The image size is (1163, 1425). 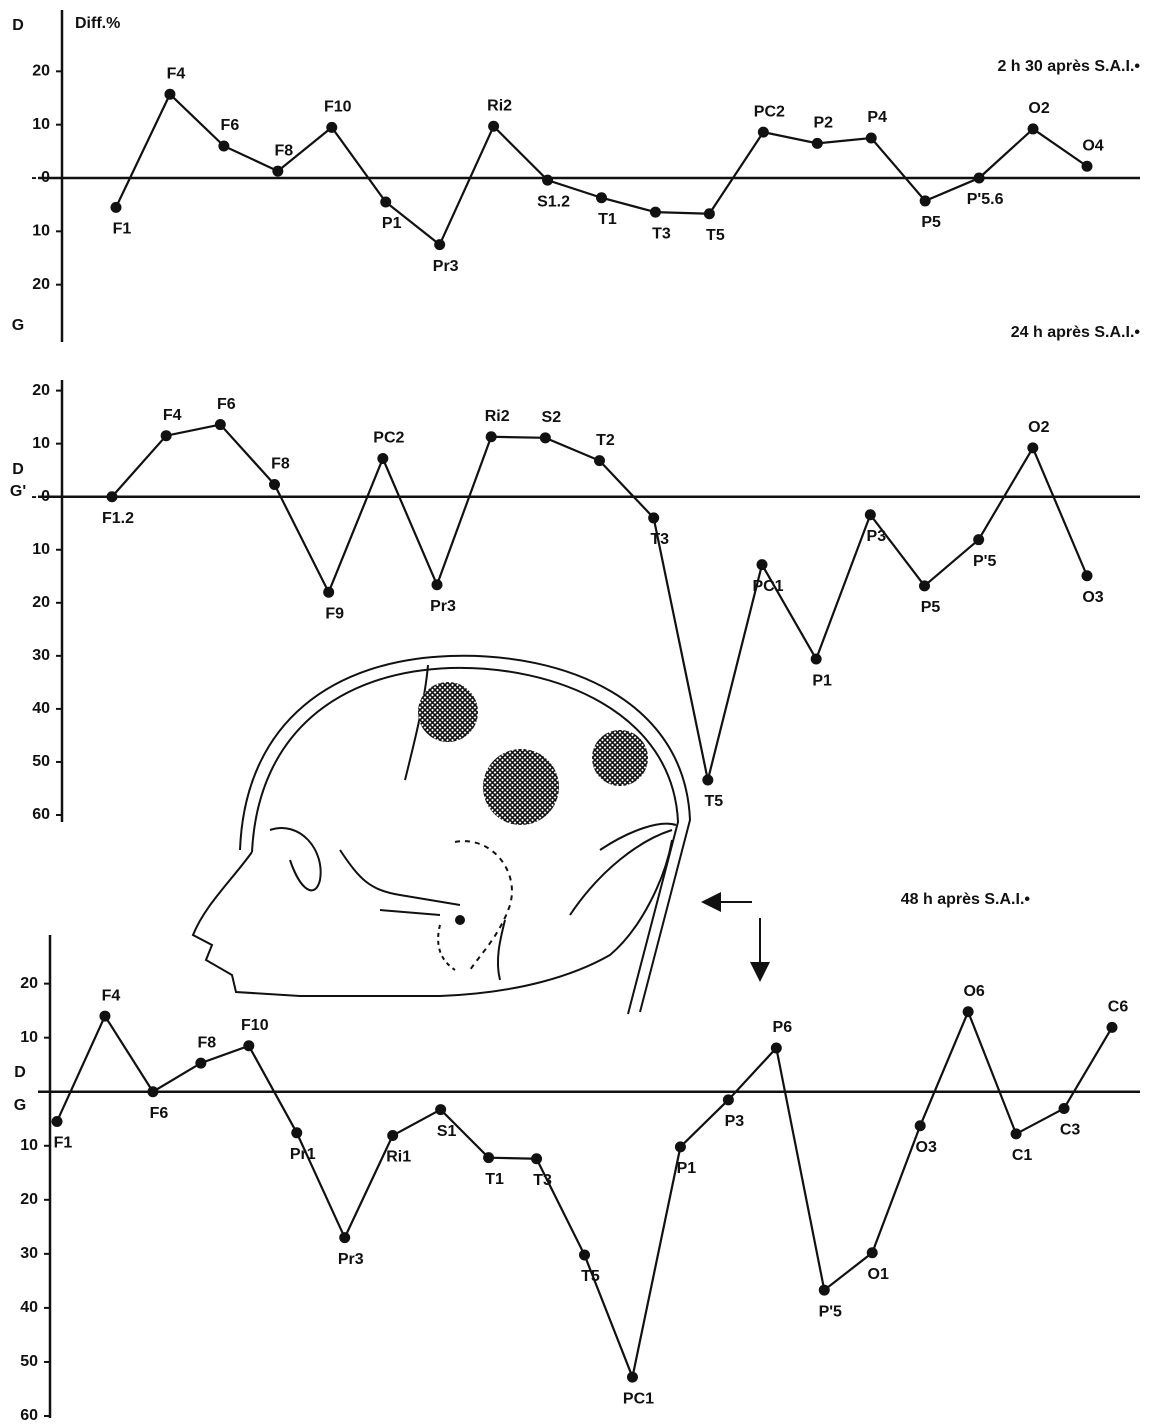 What do you see at coordinates (480, 834) in the screenshot?
I see `head-drawing` at bounding box center [480, 834].